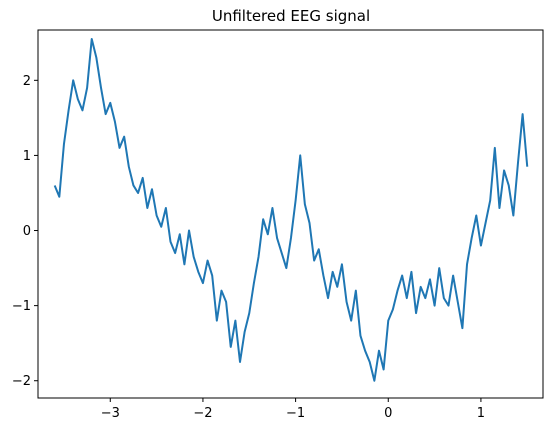  What do you see at coordinates (202, 413) in the screenshot?
I see `x-tick-label: −2` at bounding box center [202, 413].